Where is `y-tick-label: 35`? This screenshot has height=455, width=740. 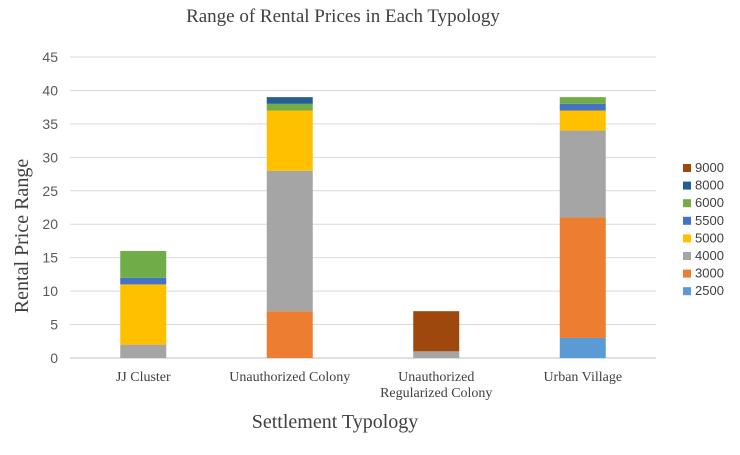
y-tick-label: 35 is located at coordinates (50, 124).